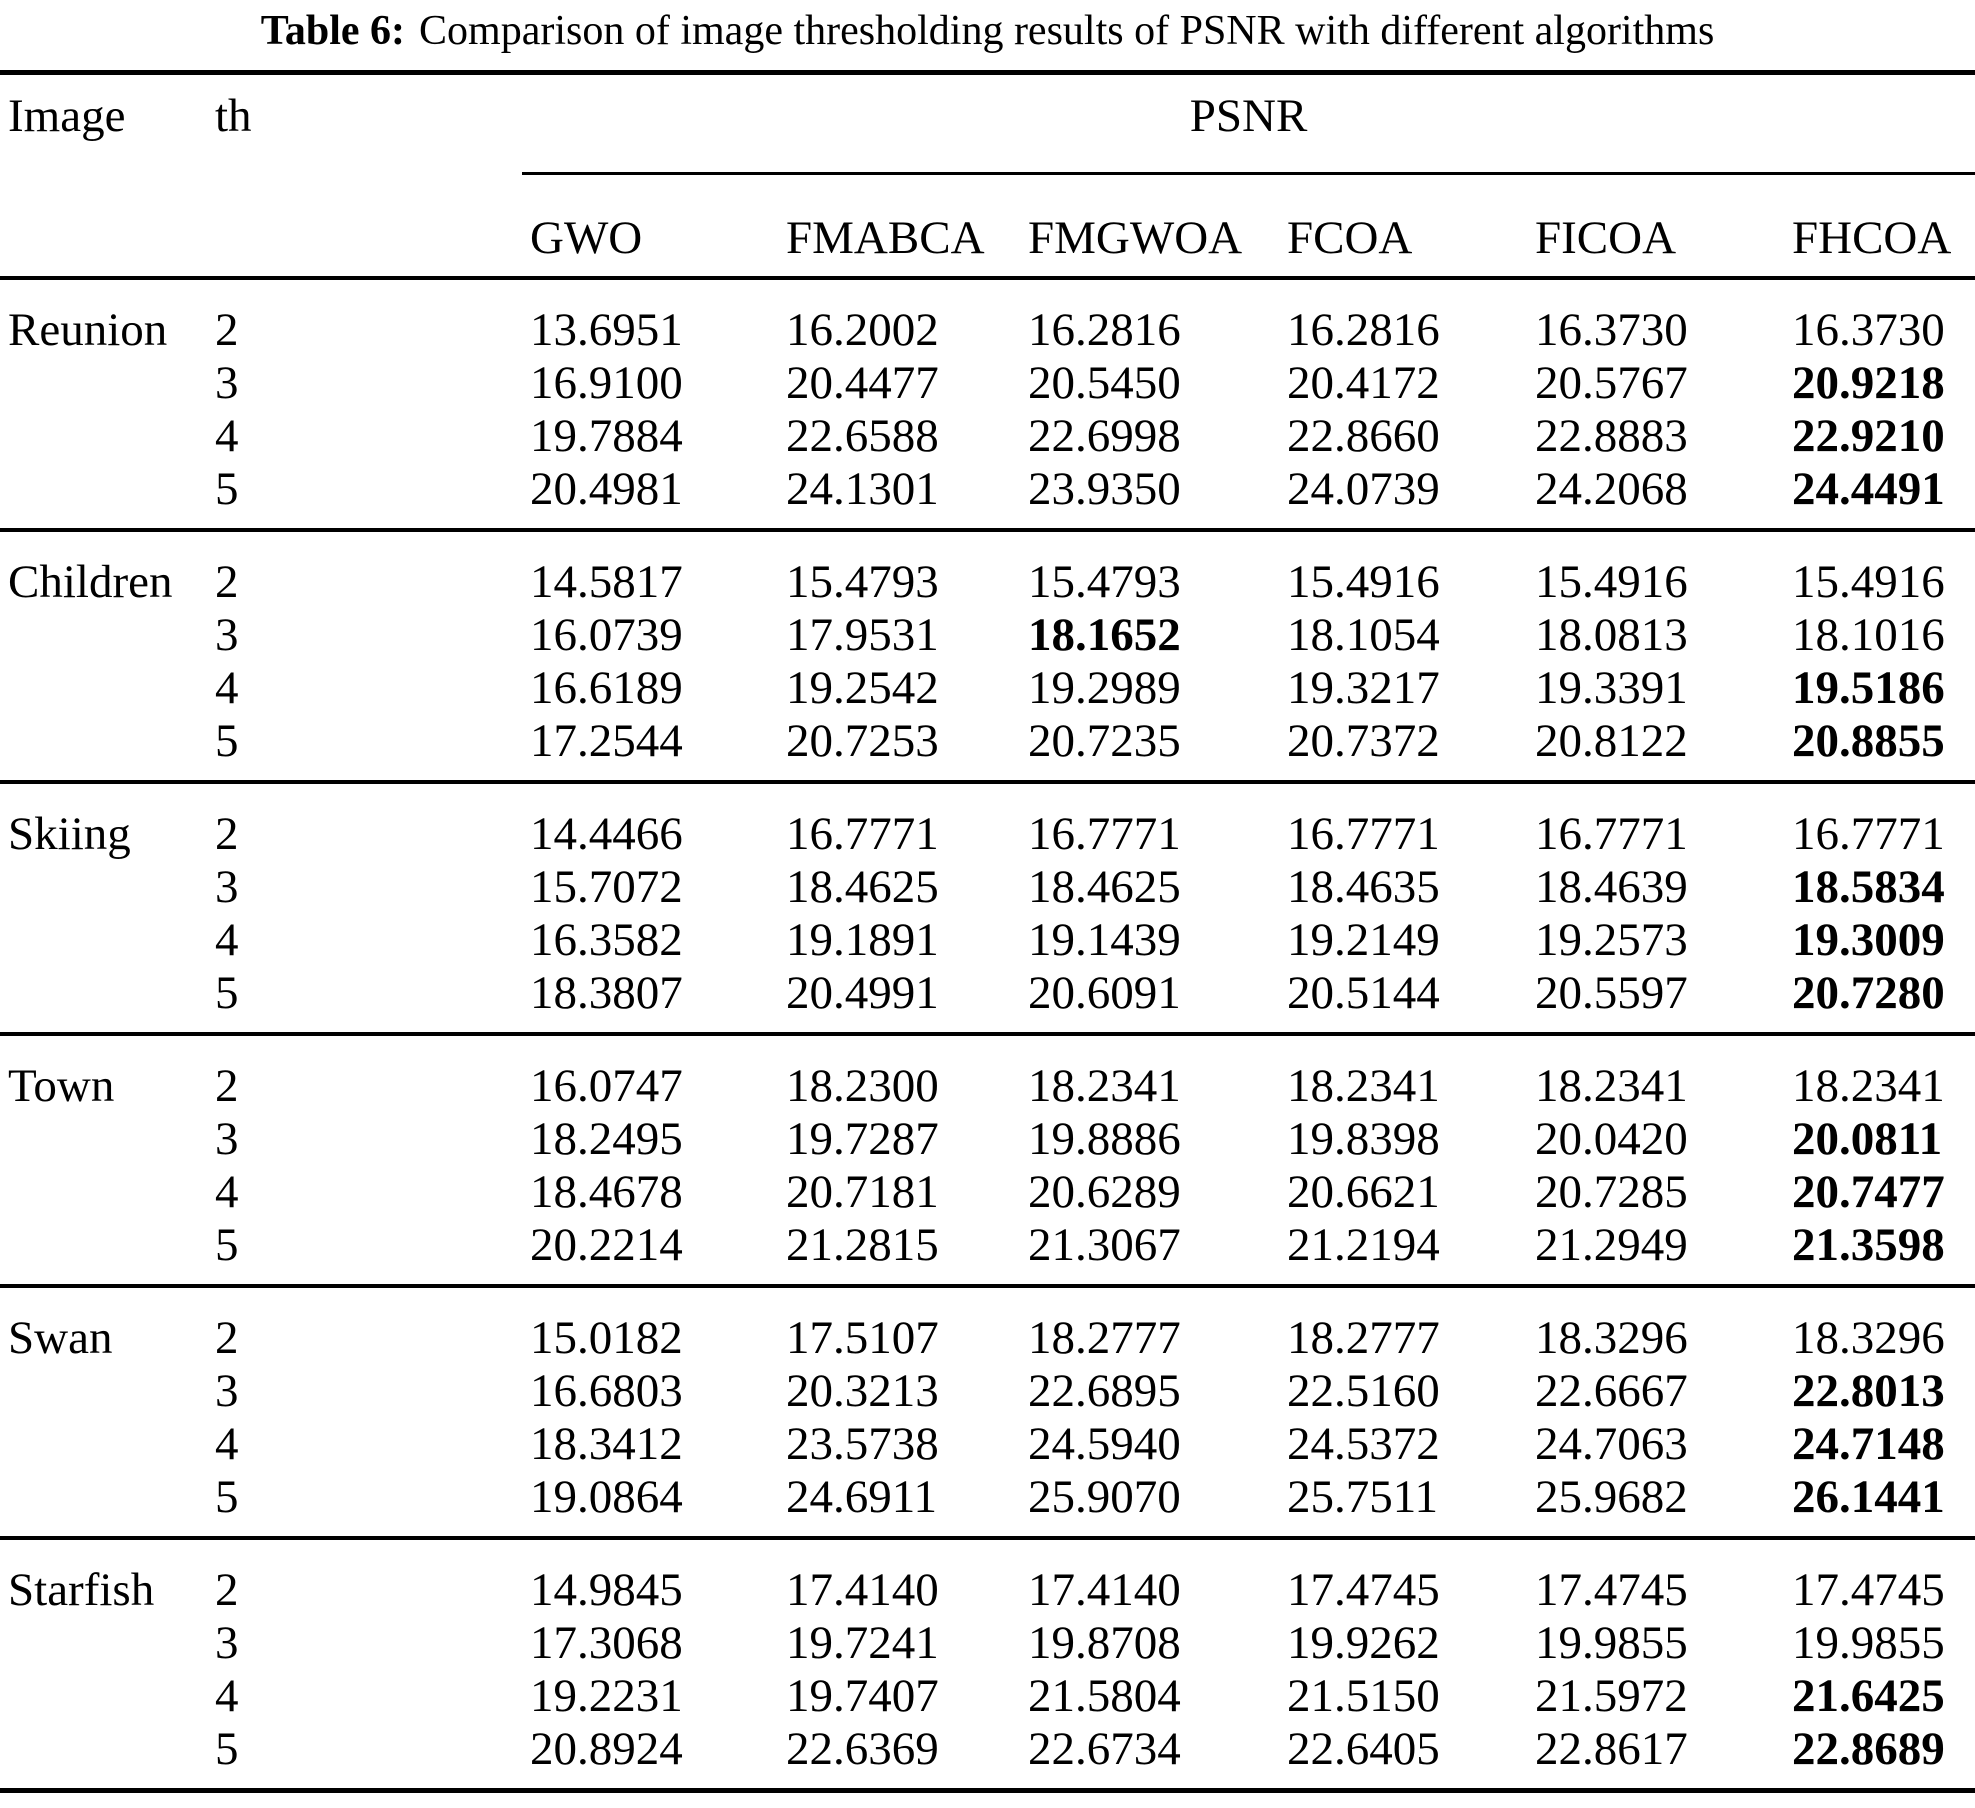 This screenshot has height=1808, width=1975. Describe the element at coordinates (61, 1086) in the screenshot. I see `image-name-cell: Town` at that location.